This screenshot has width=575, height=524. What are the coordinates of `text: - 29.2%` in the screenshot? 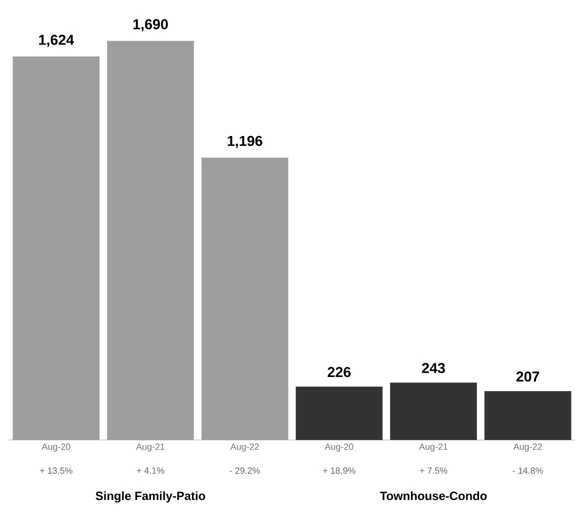 It's located at (245, 470).